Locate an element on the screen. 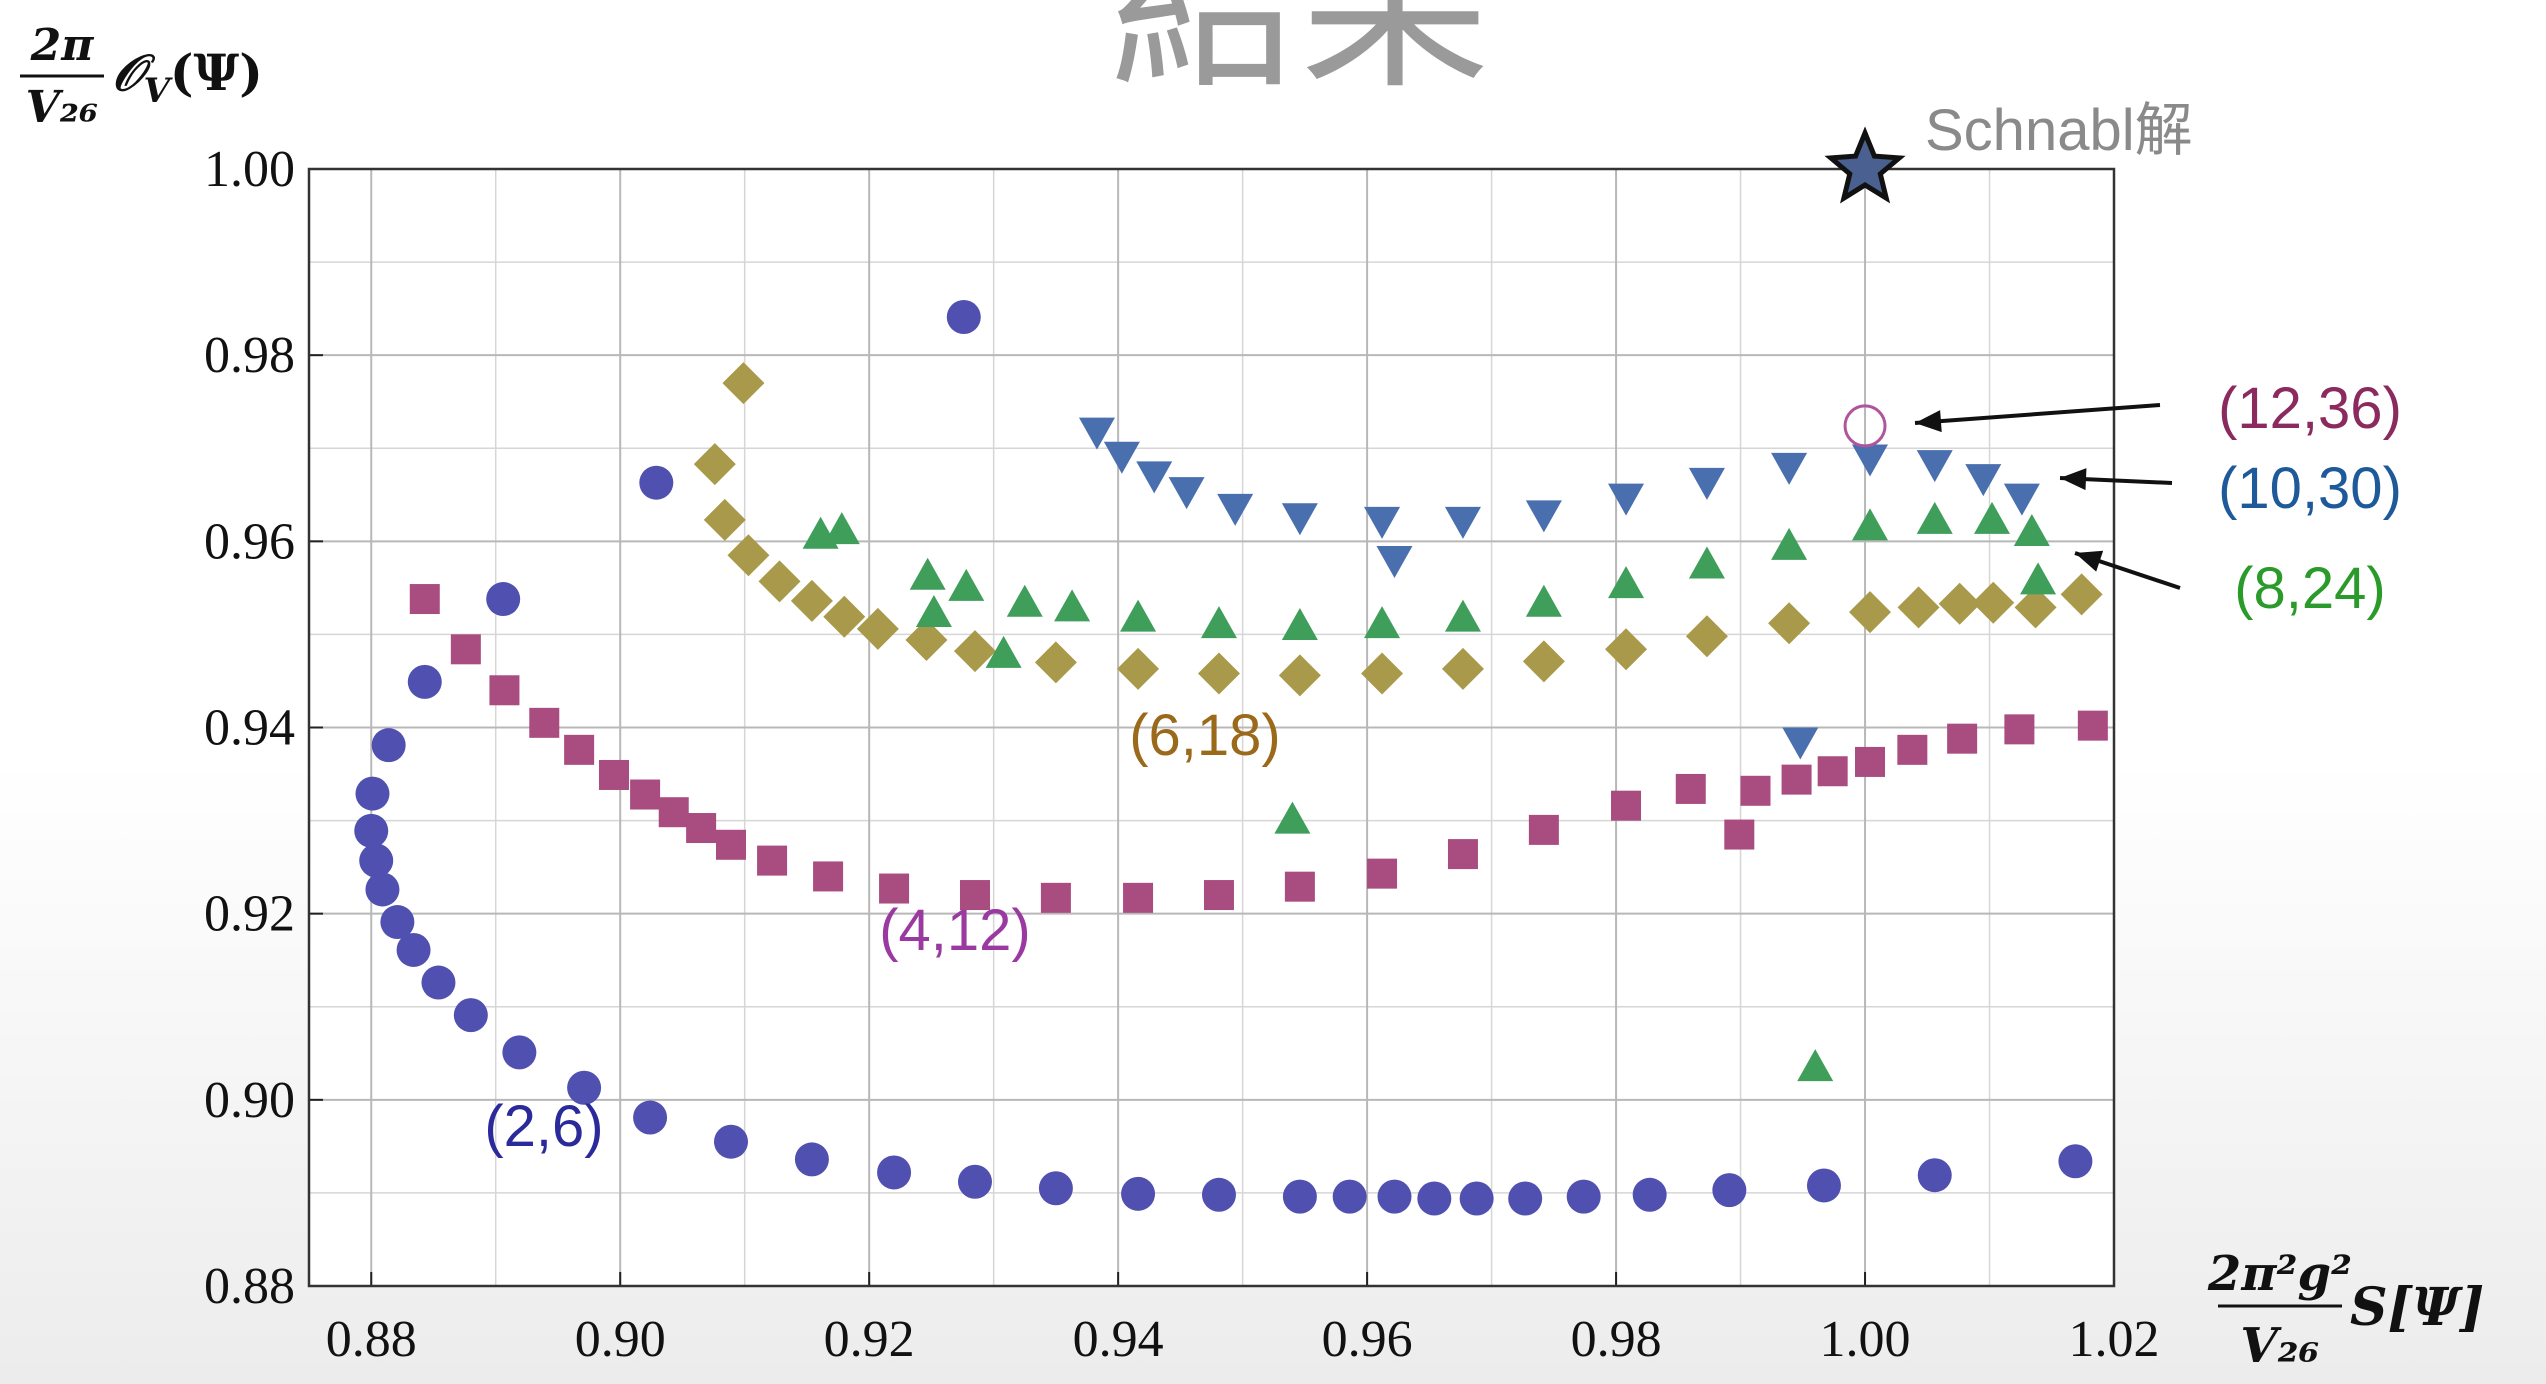  x-tick-label: 0.96 is located at coordinates (1367, 1339).